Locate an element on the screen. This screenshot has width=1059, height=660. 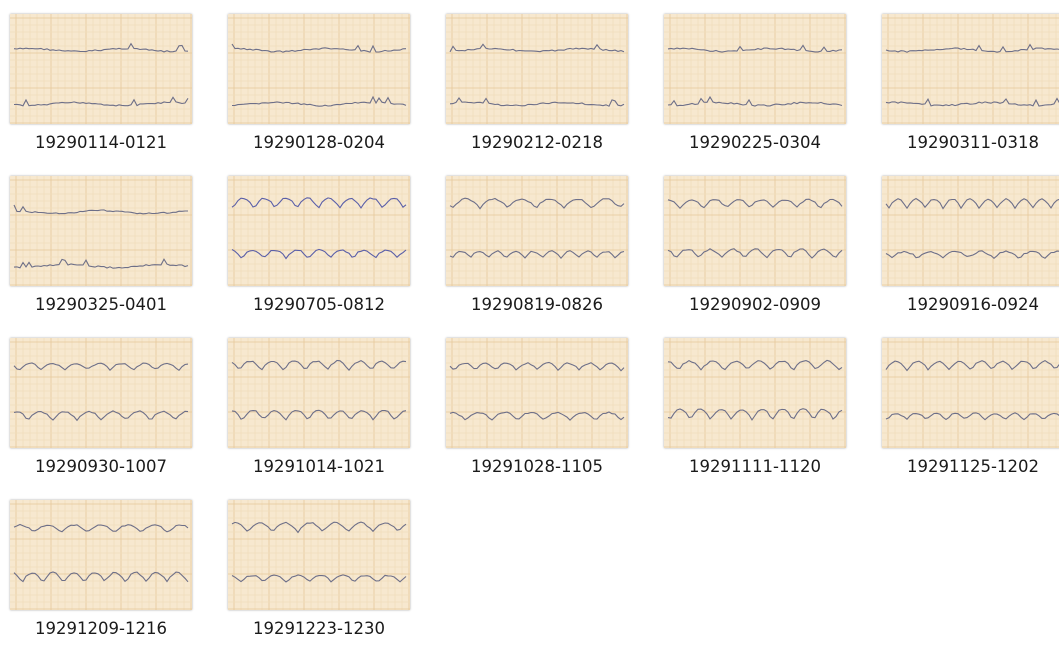
file-item: 19291111-1120 is located at coordinates (773, 418).